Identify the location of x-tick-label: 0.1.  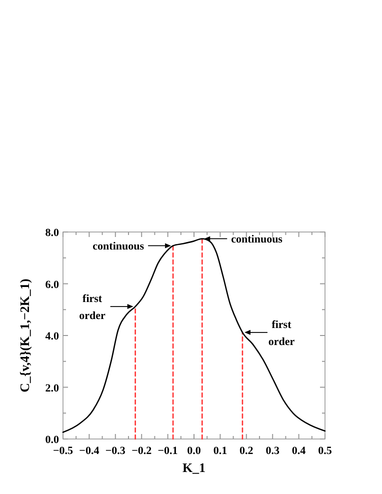
(220, 451).